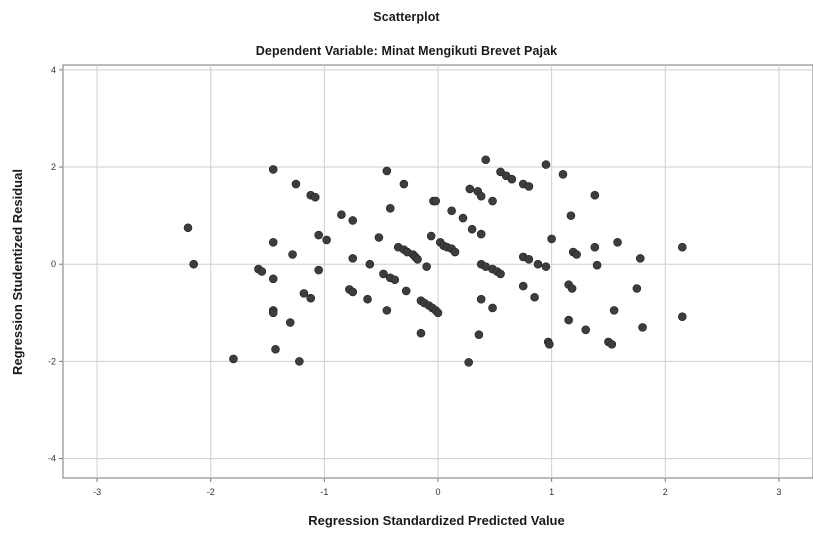  Describe the element at coordinates (52, 361) in the screenshot. I see `y-tick-label: -2` at that location.